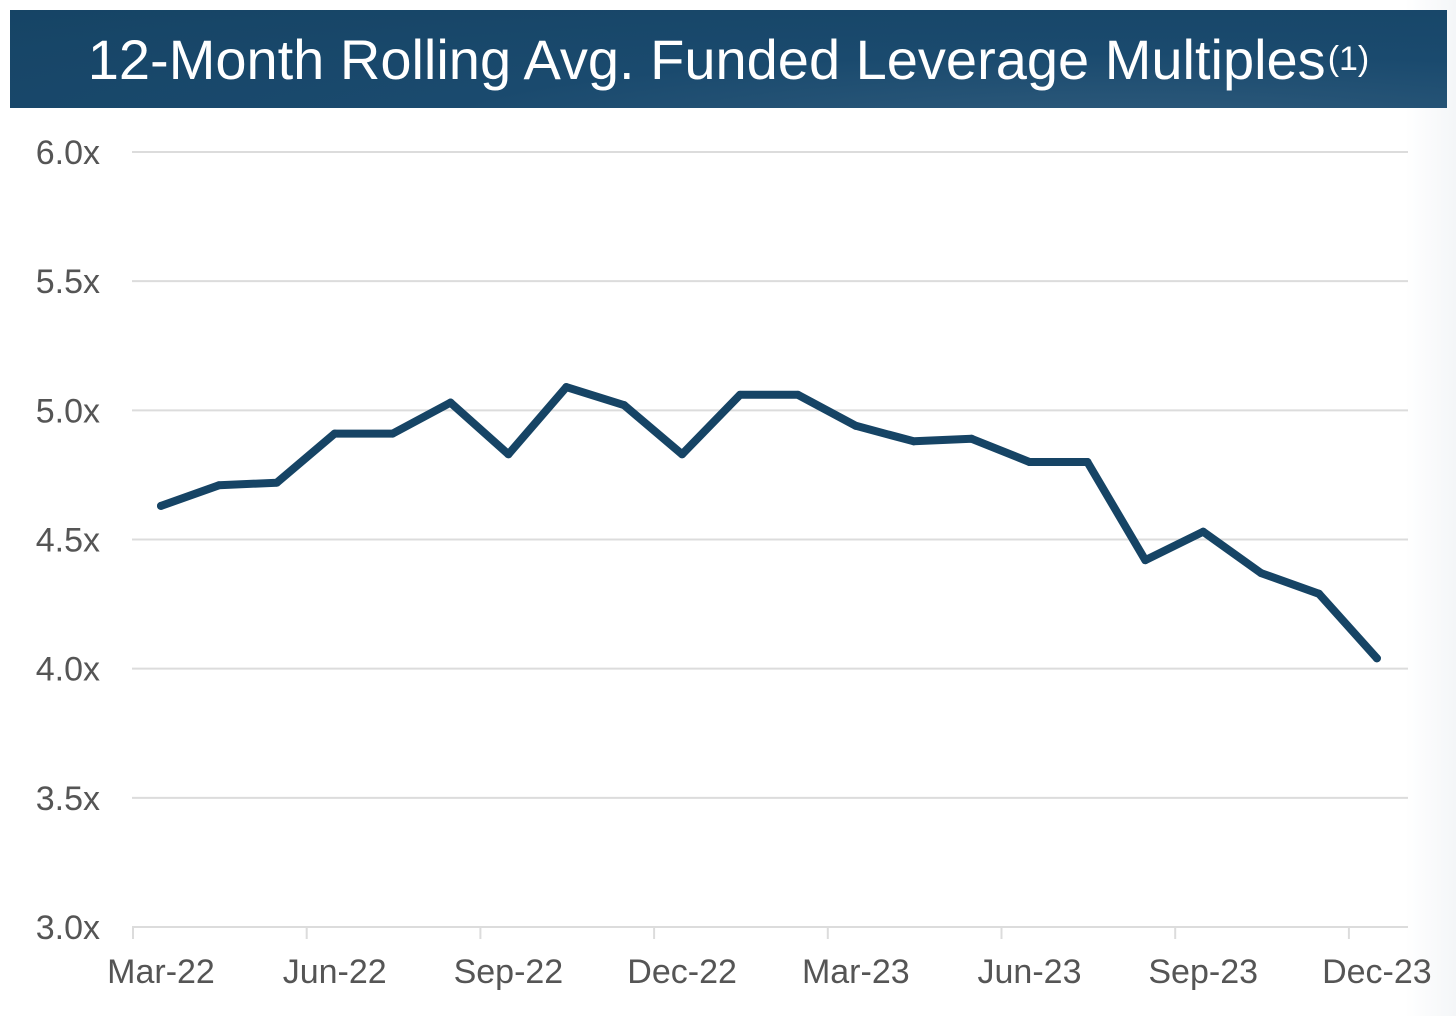  What do you see at coordinates (856, 972) in the screenshot?
I see `x-tick-label: Mar-23` at bounding box center [856, 972].